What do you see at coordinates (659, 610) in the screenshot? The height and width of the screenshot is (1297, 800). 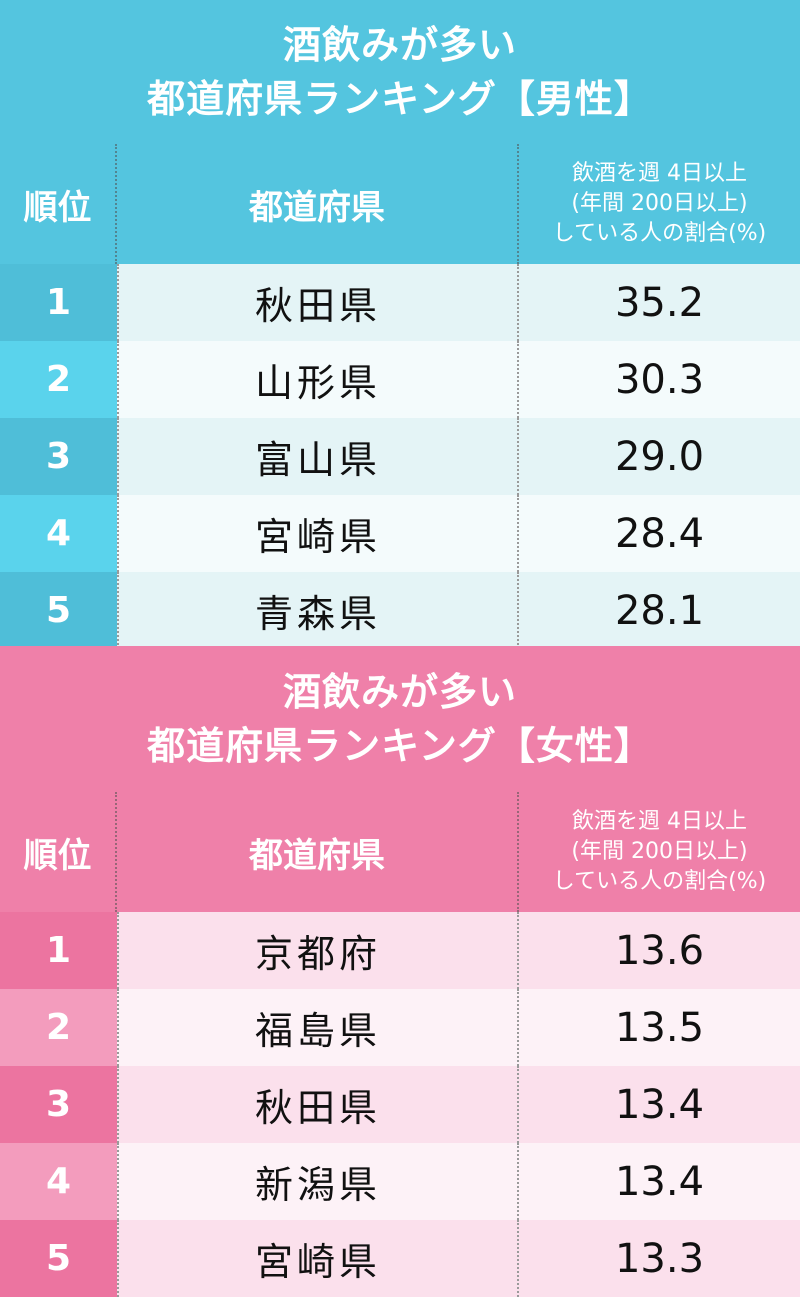 I see `value-cell: 28.1` at bounding box center [659, 610].